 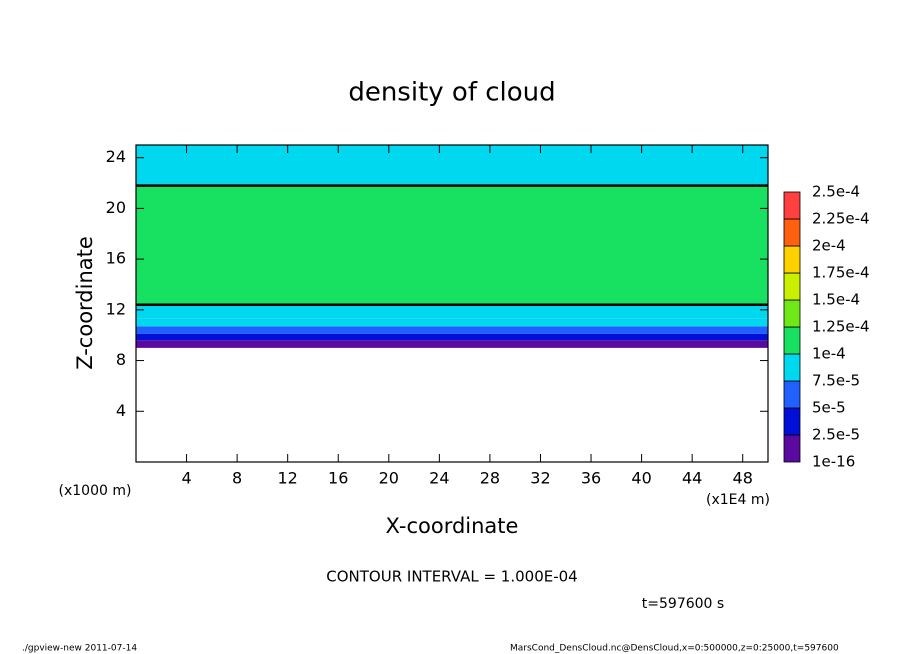 What do you see at coordinates (288, 478) in the screenshot?
I see `x-tick-label: 12` at bounding box center [288, 478].